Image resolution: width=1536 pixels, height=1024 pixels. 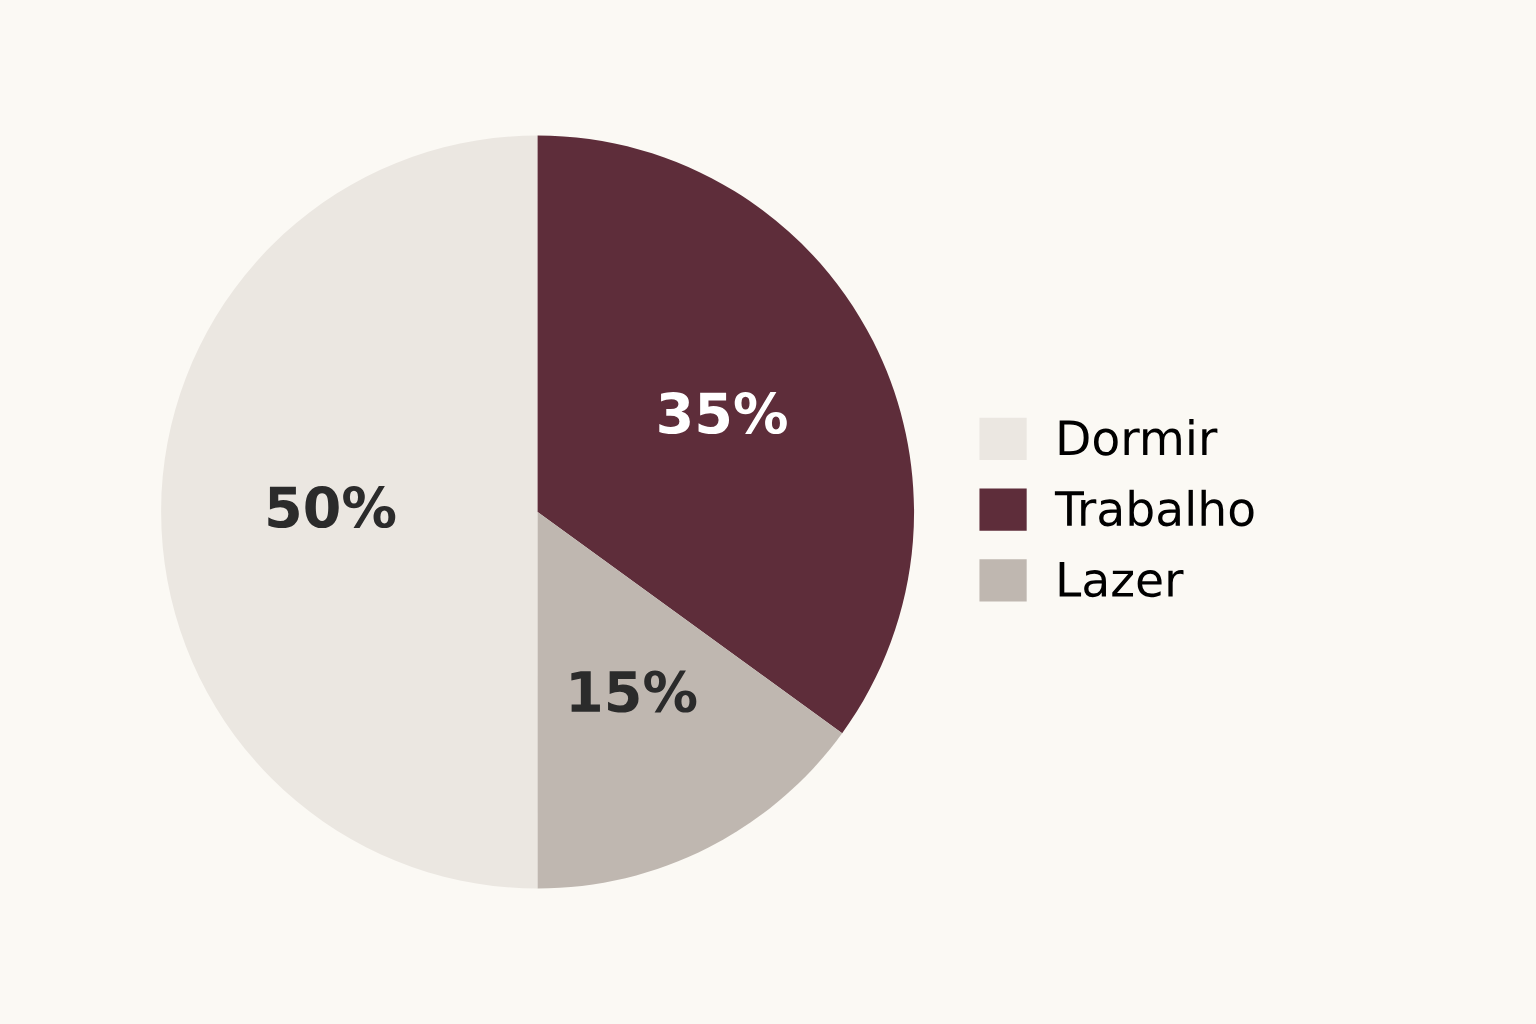 I want to click on data-label: 15%, so click(x=634, y=691).